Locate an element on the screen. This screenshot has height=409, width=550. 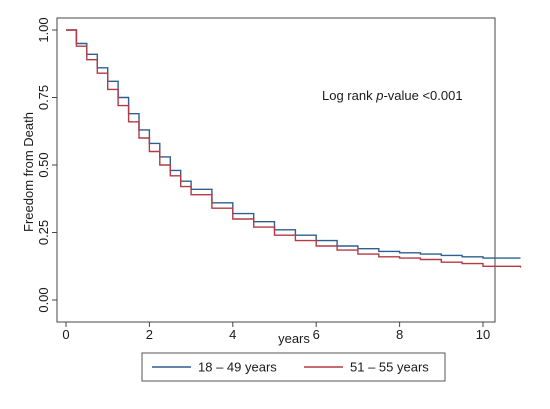
annotation-prefix: Log rank is located at coordinates (349, 95).